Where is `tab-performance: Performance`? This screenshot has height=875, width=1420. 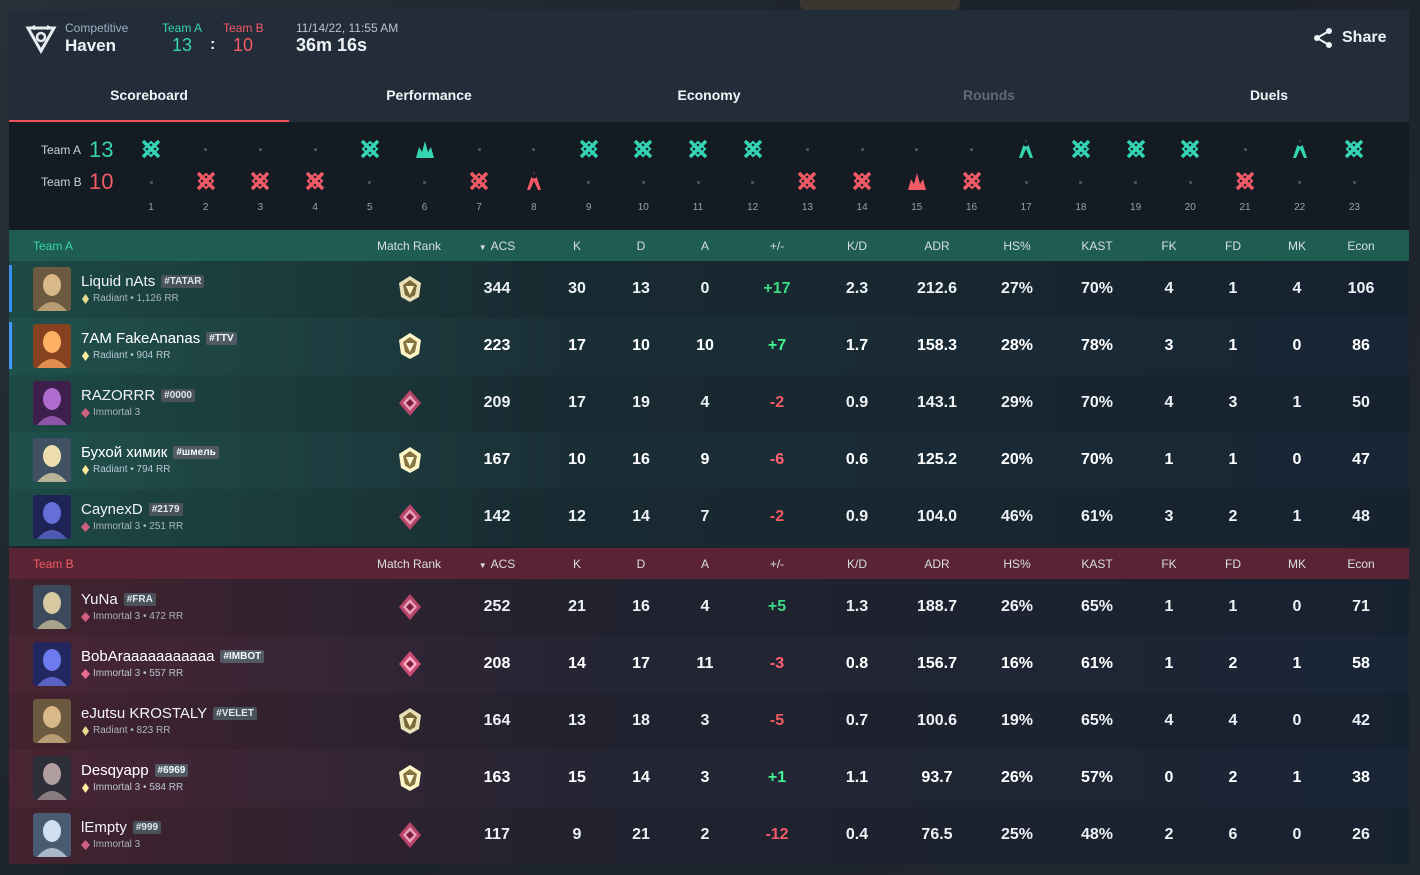 tab-performance: Performance is located at coordinates (429, 95).